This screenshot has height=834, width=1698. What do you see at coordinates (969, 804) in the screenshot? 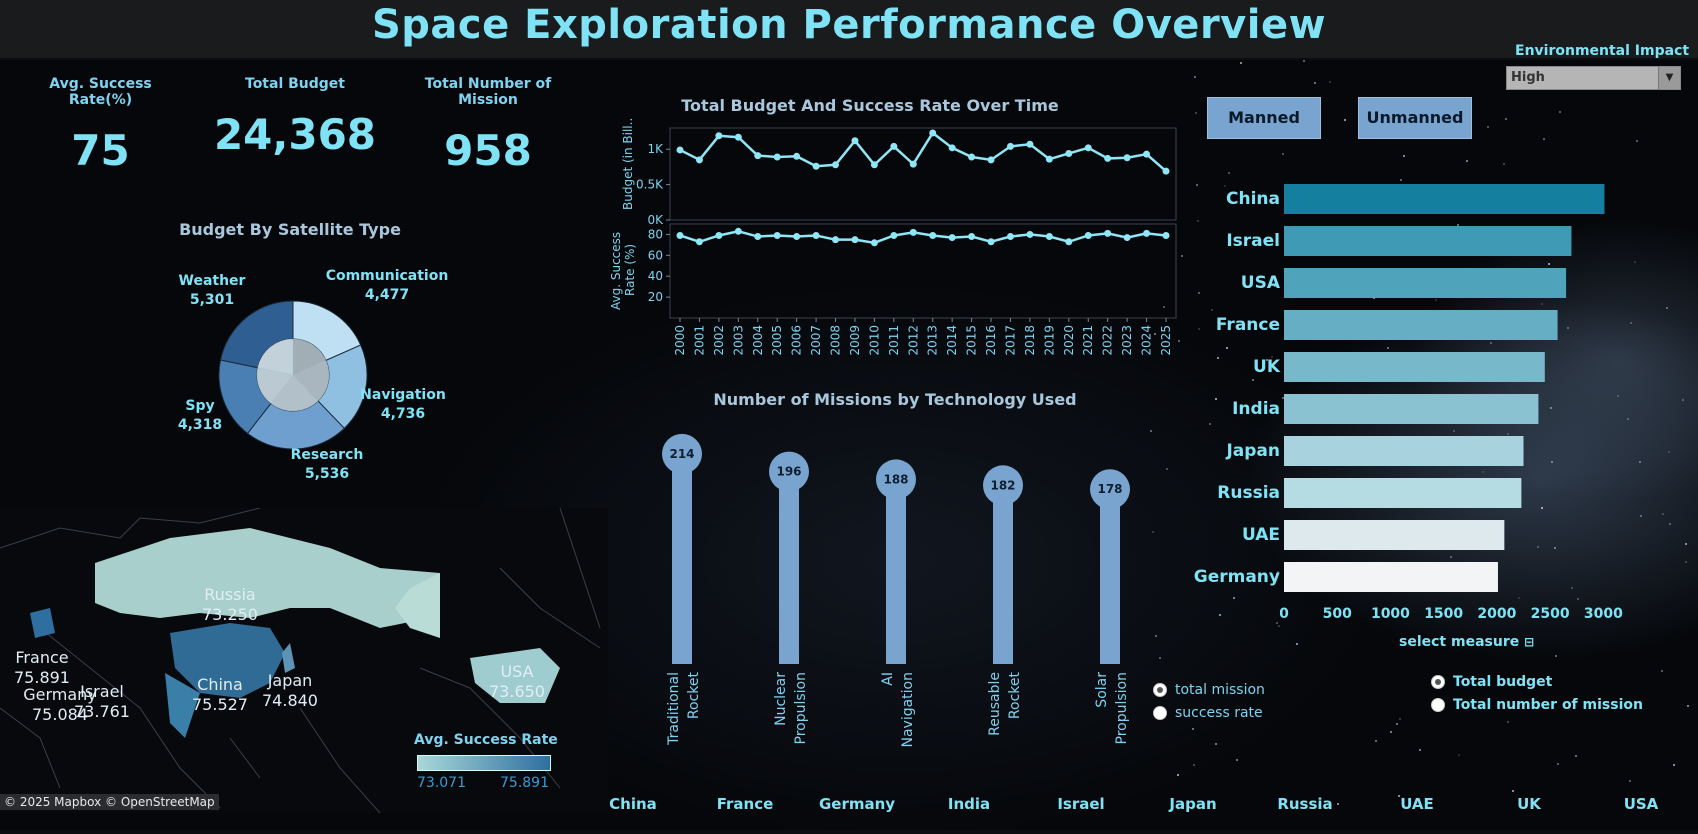
I see `country-tab-india: India` at bounding box center [969, 804].